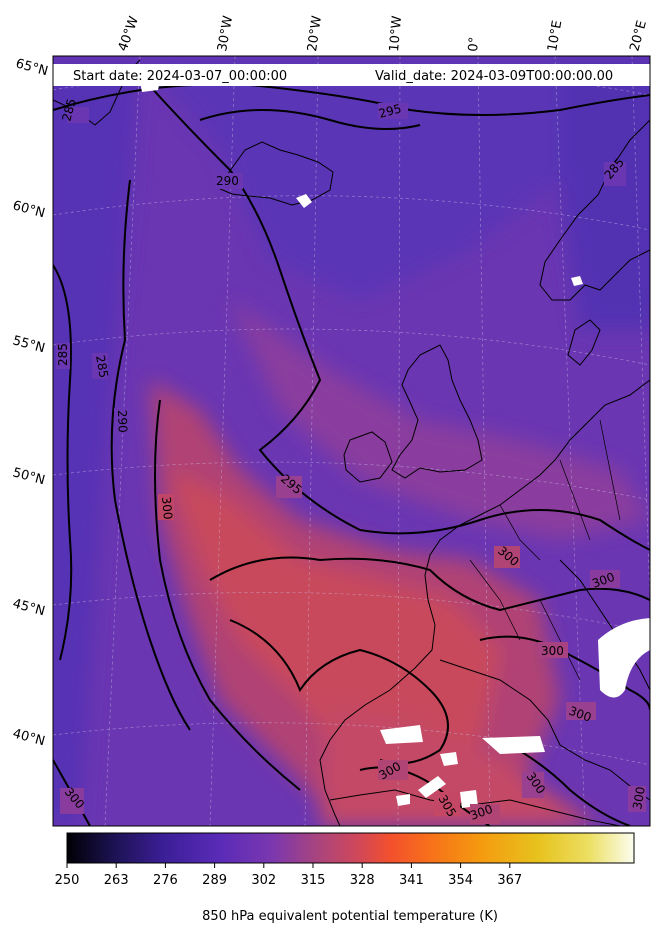  What do you see at coordinates (263, 880) in the screenshot?
I see `colorbar-tick-label: 302` at bounding box center [263, 880].